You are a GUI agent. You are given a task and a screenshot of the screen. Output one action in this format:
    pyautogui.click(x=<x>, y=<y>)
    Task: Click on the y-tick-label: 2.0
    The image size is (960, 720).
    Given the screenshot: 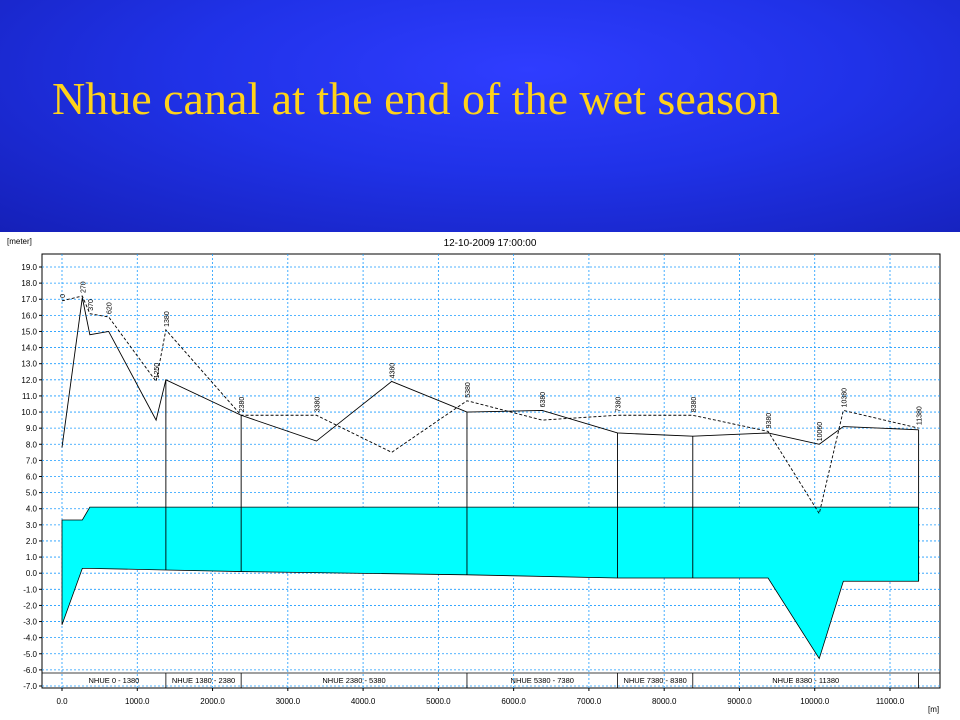 What is the action you would take?
    pyautogui.click(x=32, y=541)
    